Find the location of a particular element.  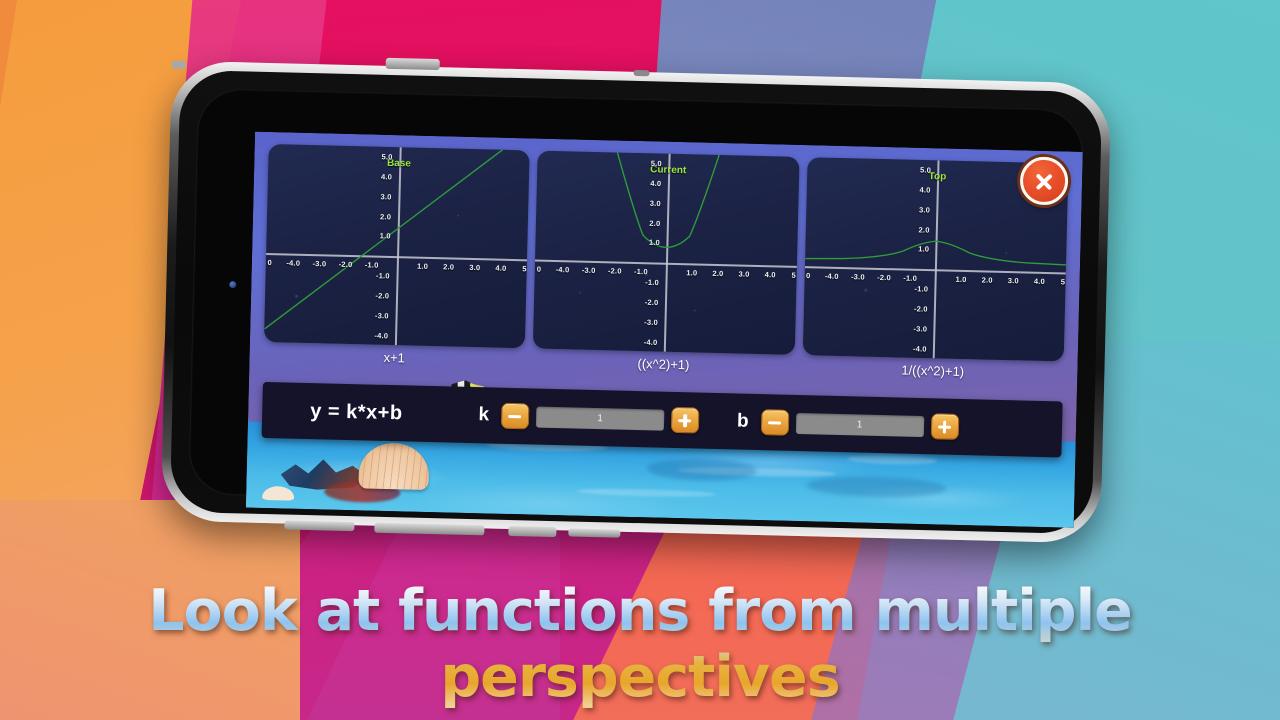

parameter-k-value: 1 is located at coordinates (600, 418).